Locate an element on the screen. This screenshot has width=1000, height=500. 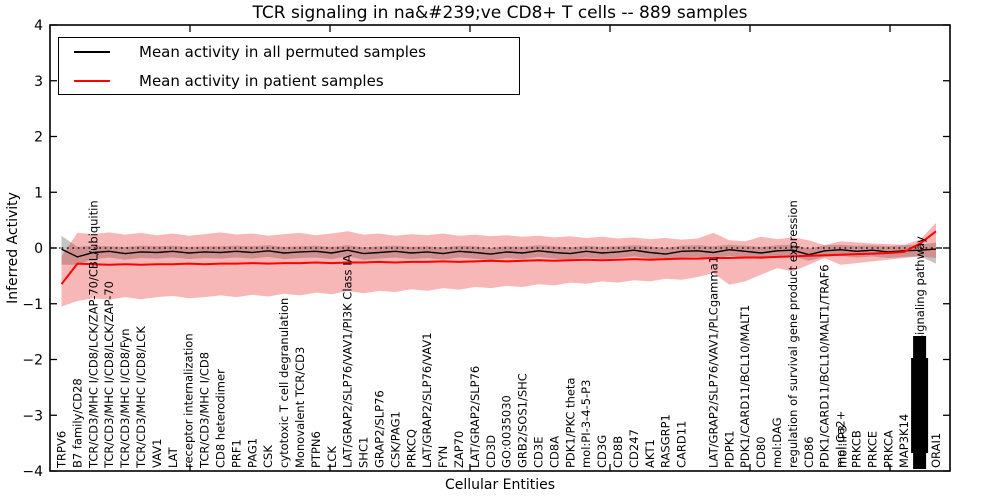
y-tick-label: 2 is located at coordinates (38, 138).